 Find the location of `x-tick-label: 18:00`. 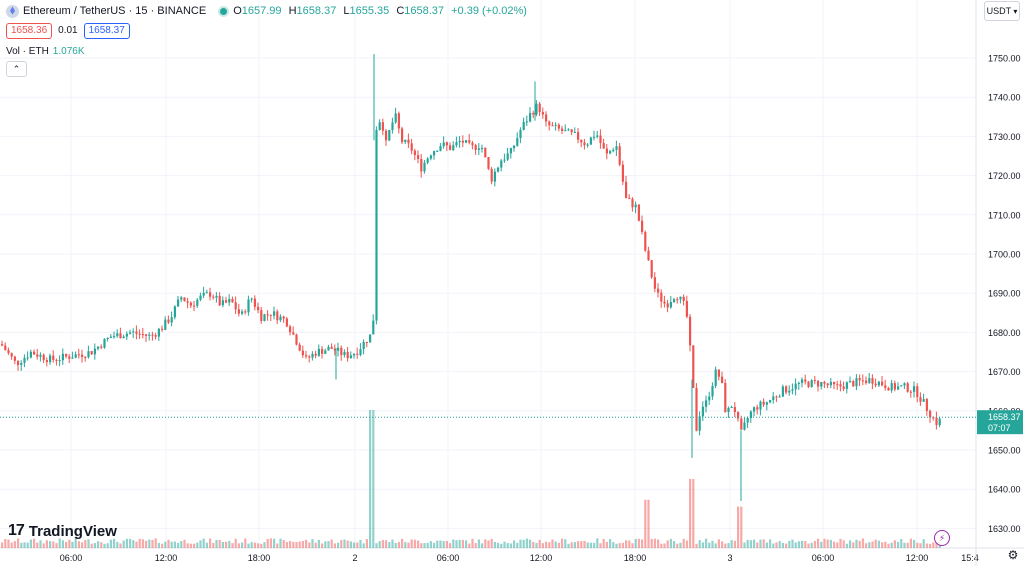

x-tick-label: 18:00 is located at coordinates (259, 558).